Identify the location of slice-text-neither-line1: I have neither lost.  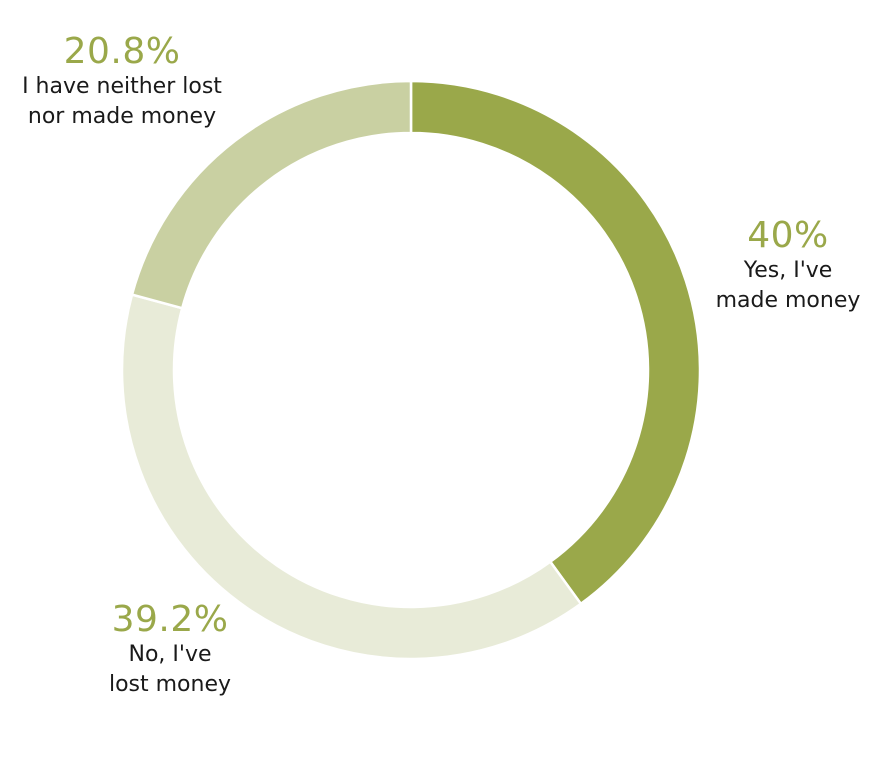
(122, 86).